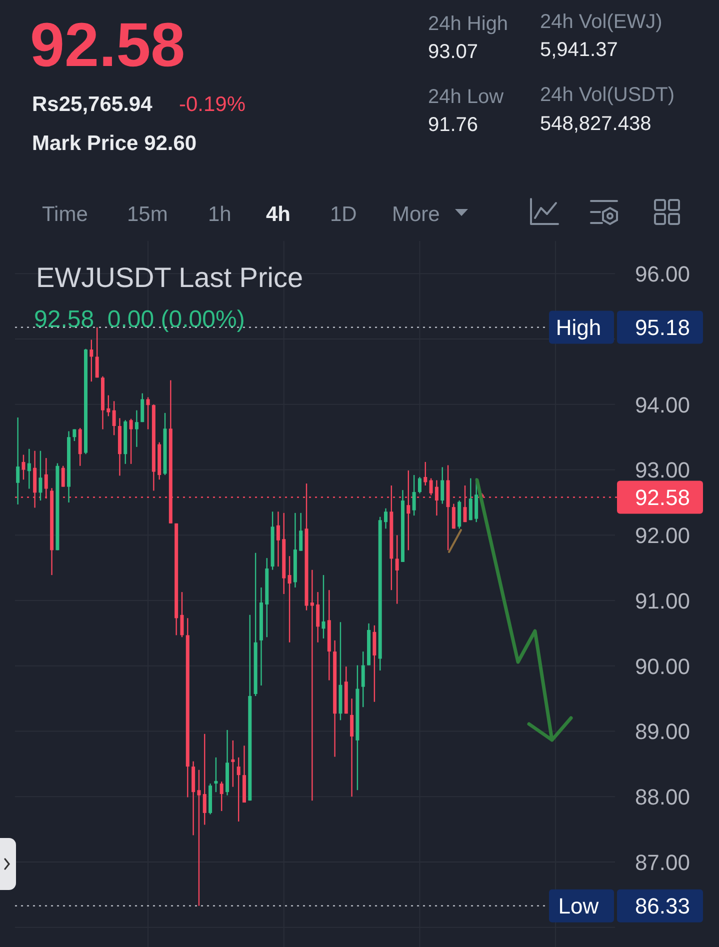 Image resolution: width=719 pixels, height=947 pixels. Describe the element at coordinates (662, 731) in the screenshot. I see `y-tick-label: 89.00` at that location.